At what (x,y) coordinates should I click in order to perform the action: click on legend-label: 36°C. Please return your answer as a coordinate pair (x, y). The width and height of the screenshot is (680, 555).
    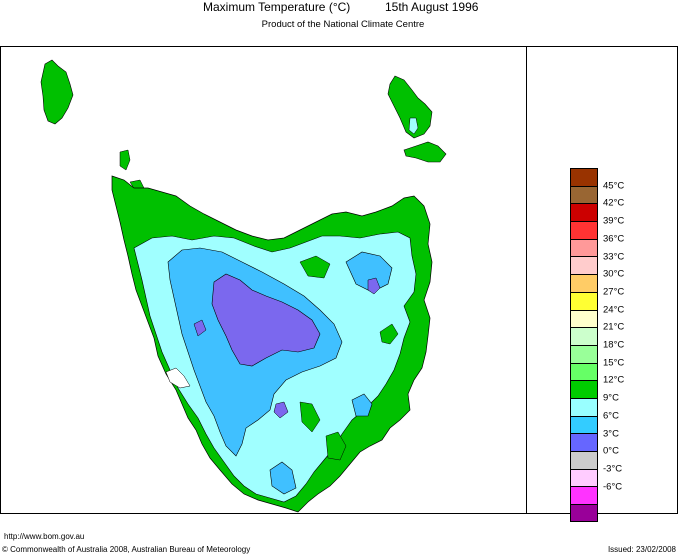
    Looking at the image, I should click on (614, 239).